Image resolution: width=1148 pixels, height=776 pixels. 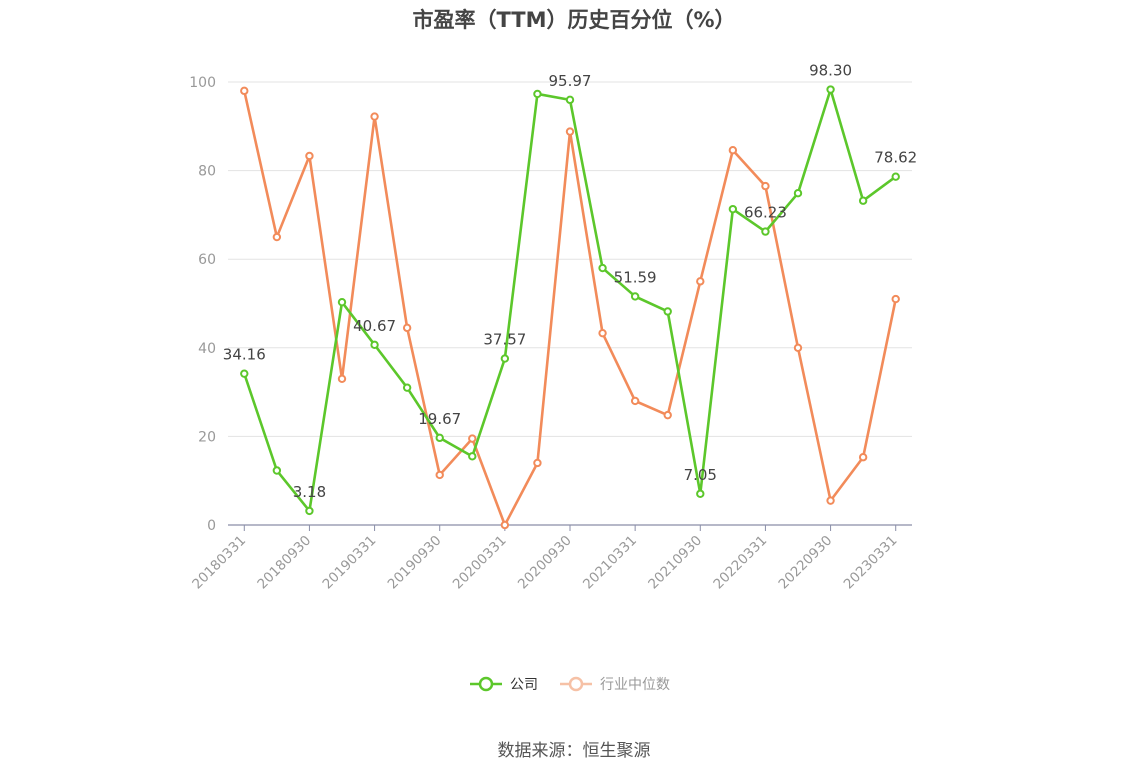 I want to click on data-label: 19.67, so click(x=439, y=419).